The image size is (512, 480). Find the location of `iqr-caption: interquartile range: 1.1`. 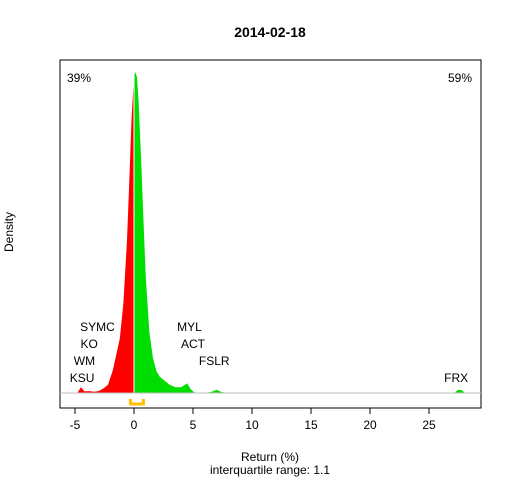

iqr-caption: interquartile range: 1.1 is located at coordinates (270, 470).